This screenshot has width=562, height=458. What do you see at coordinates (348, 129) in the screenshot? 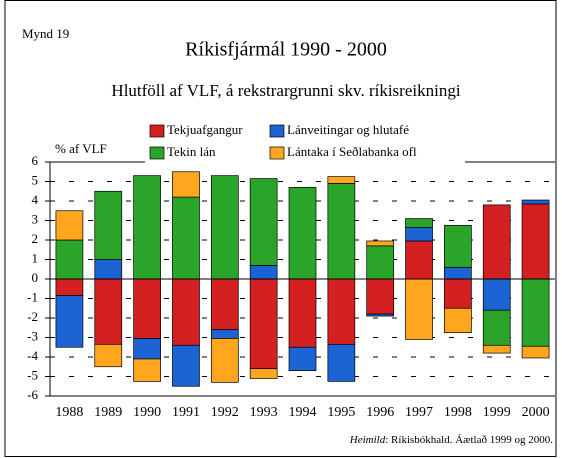
I see `legend-label: Lánveitingar og hlutafé` at bounding box center [348, 129].